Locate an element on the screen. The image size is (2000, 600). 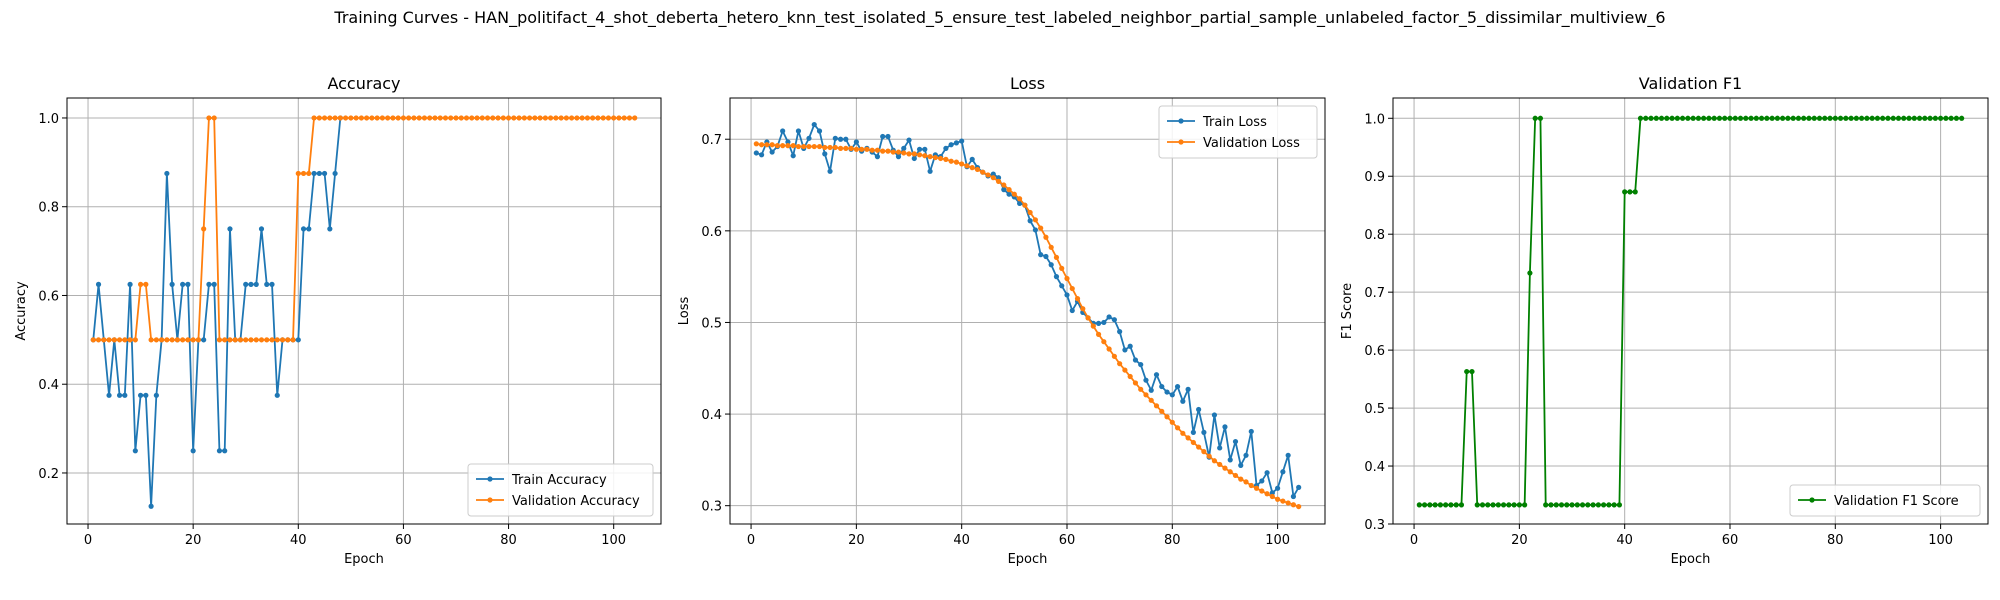
y-tick-label: 0.4 is located at coordinates (1374, 467).